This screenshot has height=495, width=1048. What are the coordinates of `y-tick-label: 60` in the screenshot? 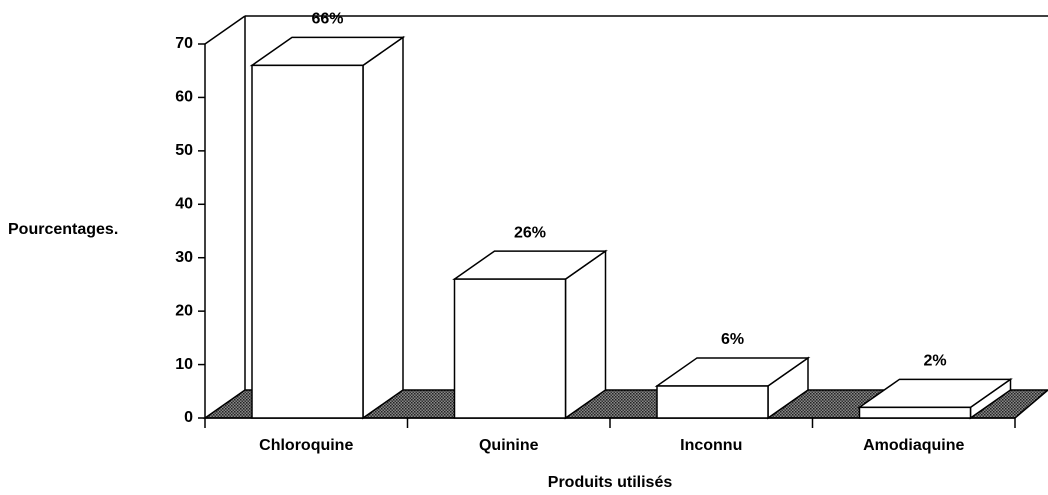 It's located at (184, 97).